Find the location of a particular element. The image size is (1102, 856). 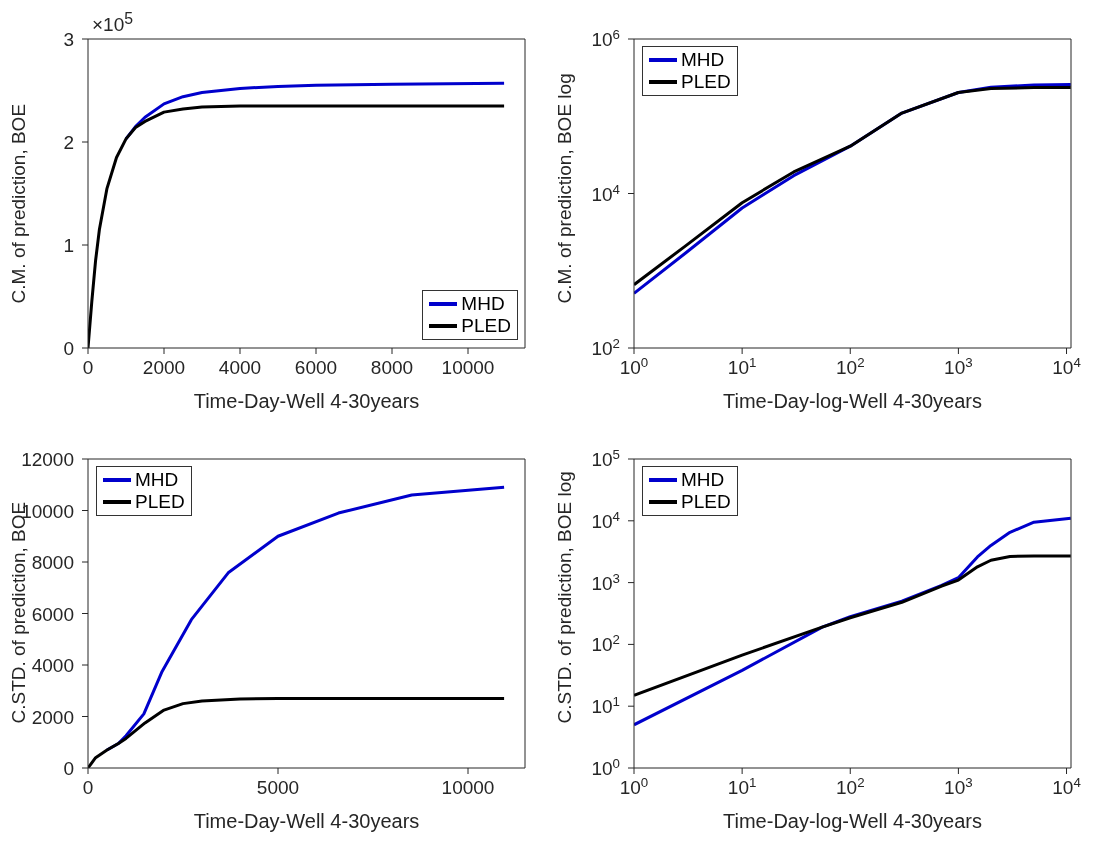

y-tick-label: 12000 is located at coordinates (47, 459).